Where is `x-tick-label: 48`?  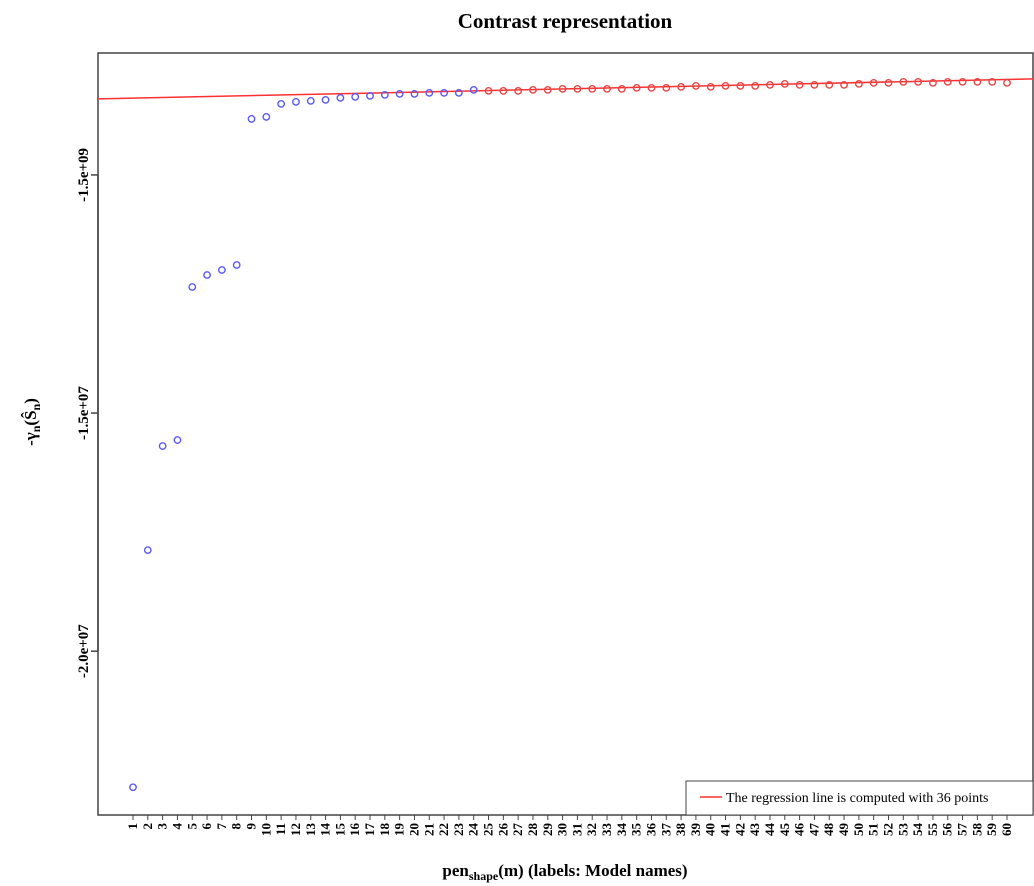 x-tick-label: 48 is located at coordinates (828, 830).